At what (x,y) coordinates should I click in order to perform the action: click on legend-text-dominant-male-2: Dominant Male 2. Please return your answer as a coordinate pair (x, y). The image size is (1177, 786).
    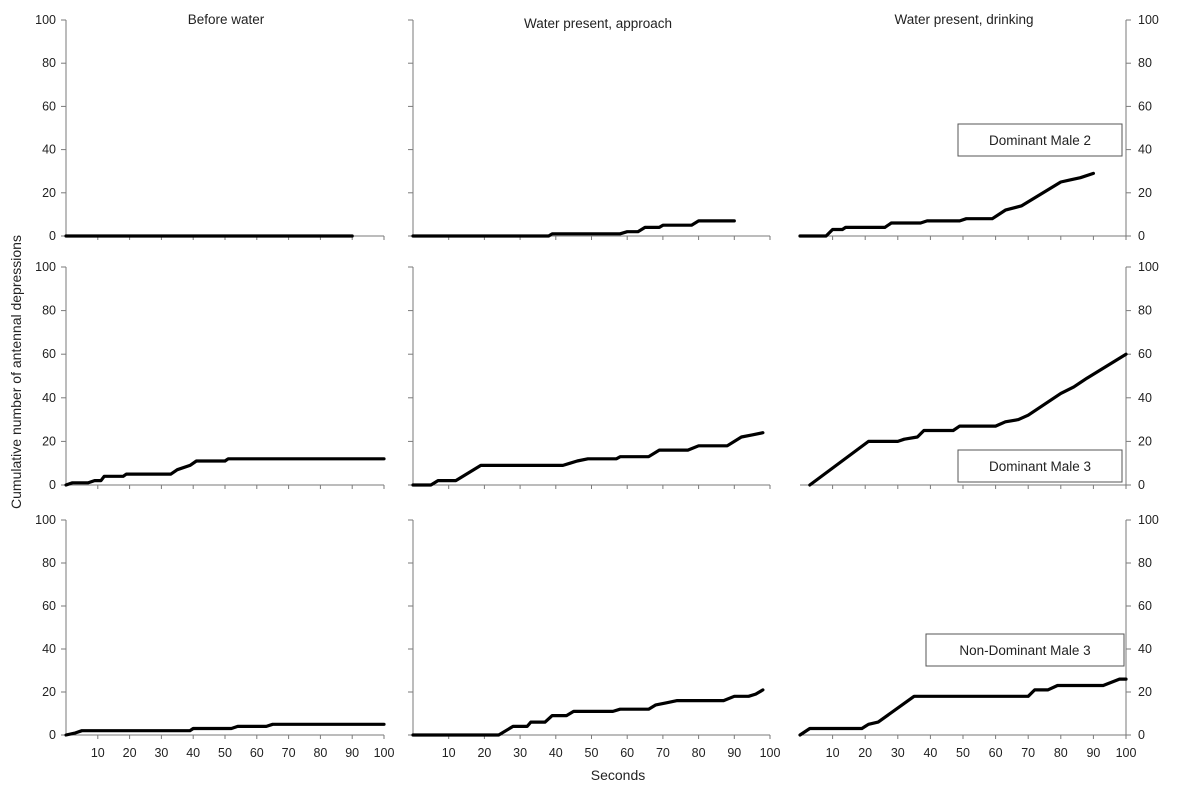
    Looking at the image, I should click on (1040, 140).